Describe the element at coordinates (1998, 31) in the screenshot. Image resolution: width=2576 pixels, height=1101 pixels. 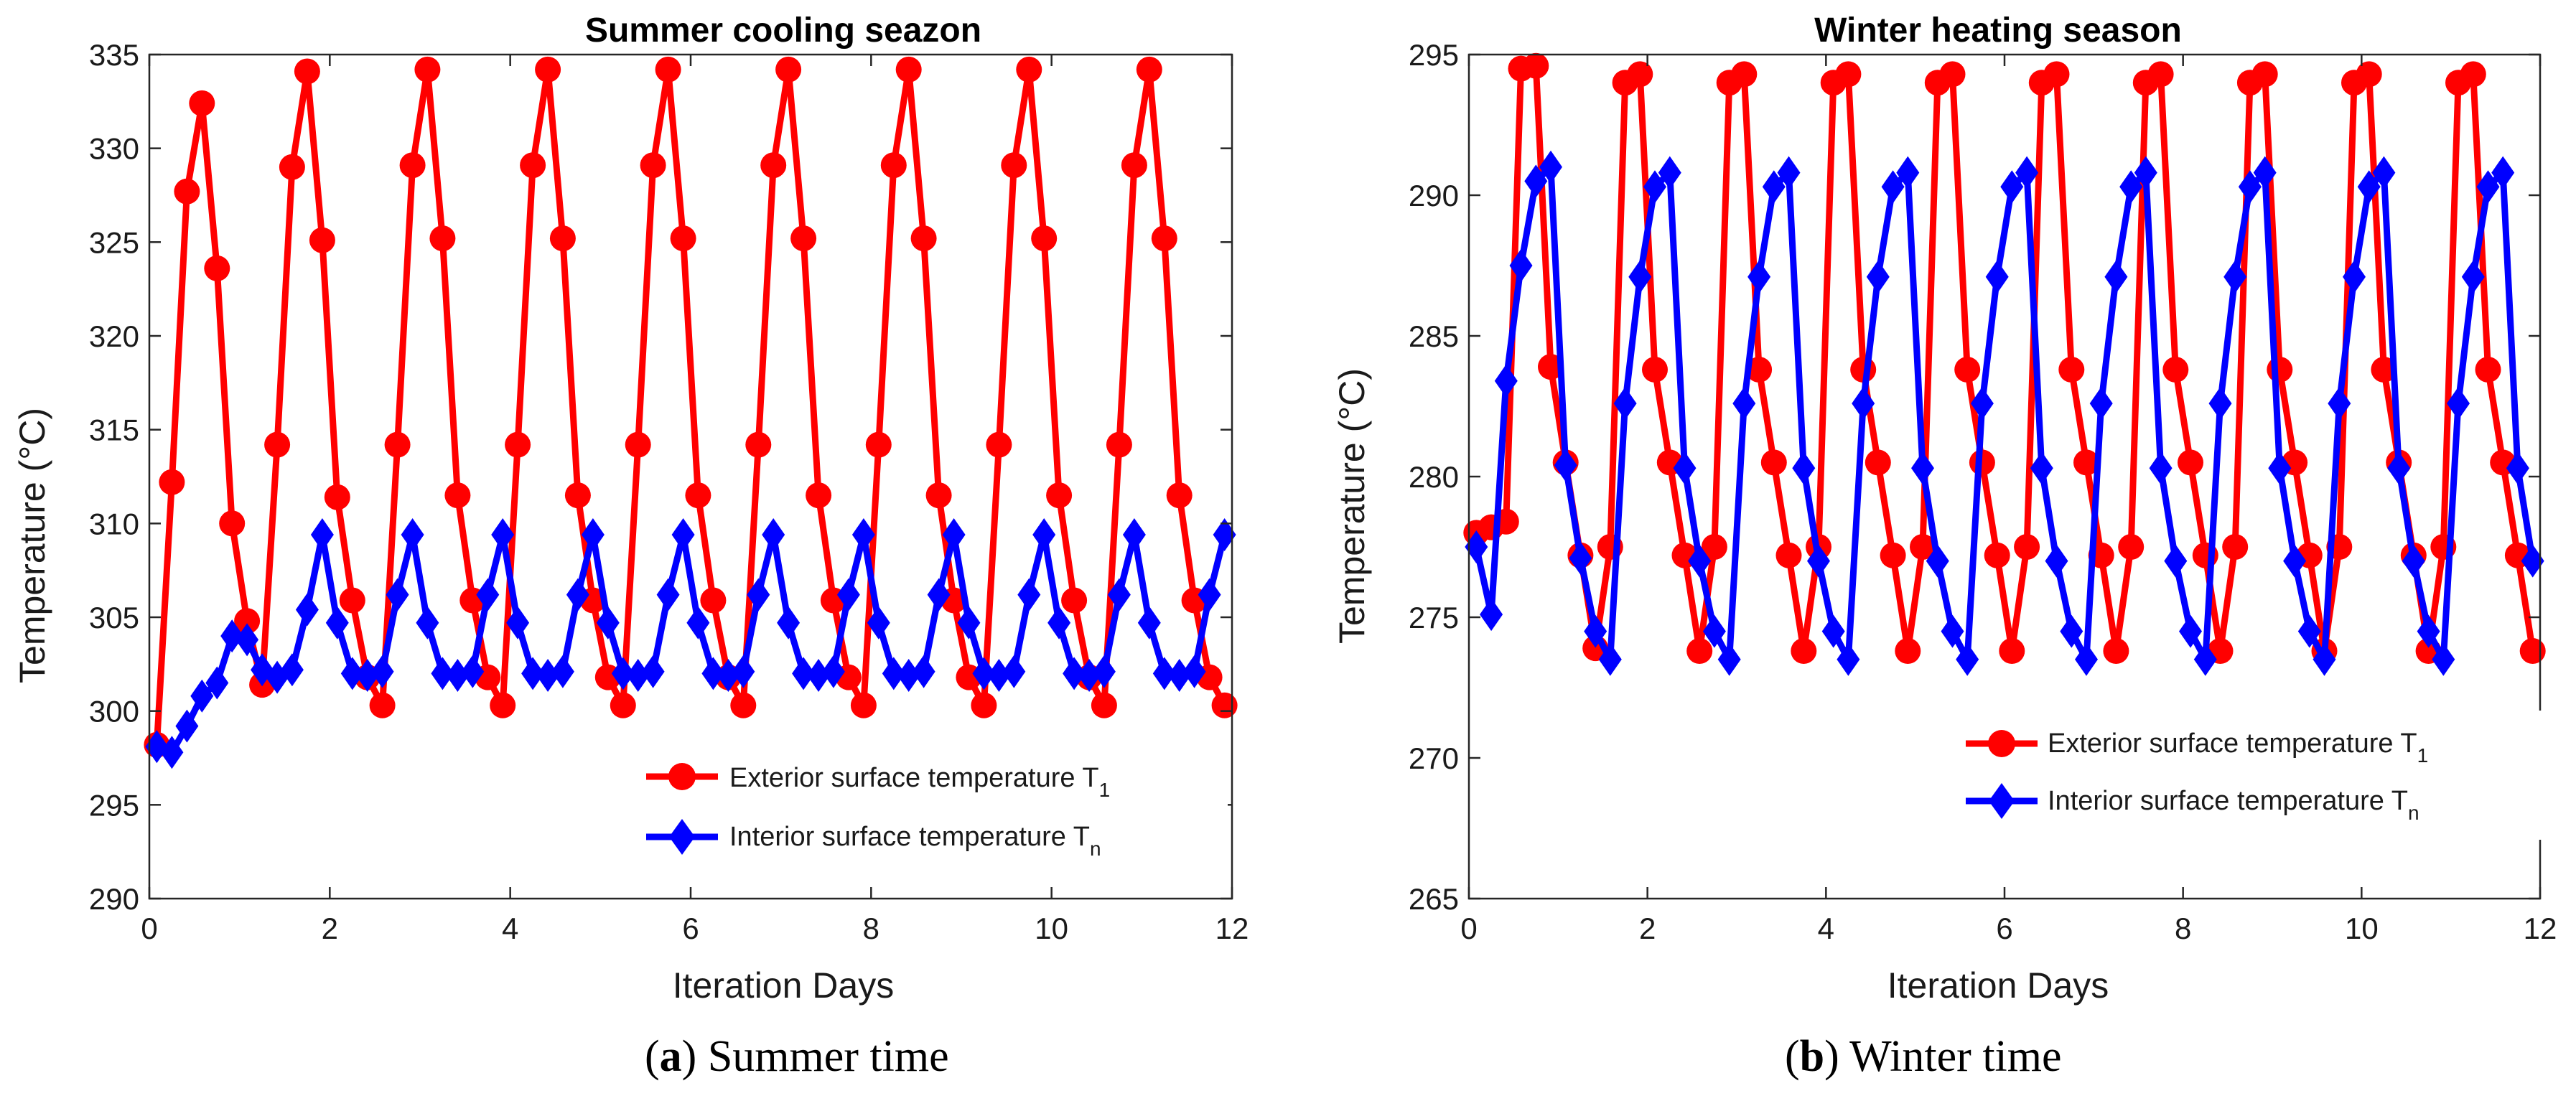
I see `chart-title: Winter heating season` at that location.